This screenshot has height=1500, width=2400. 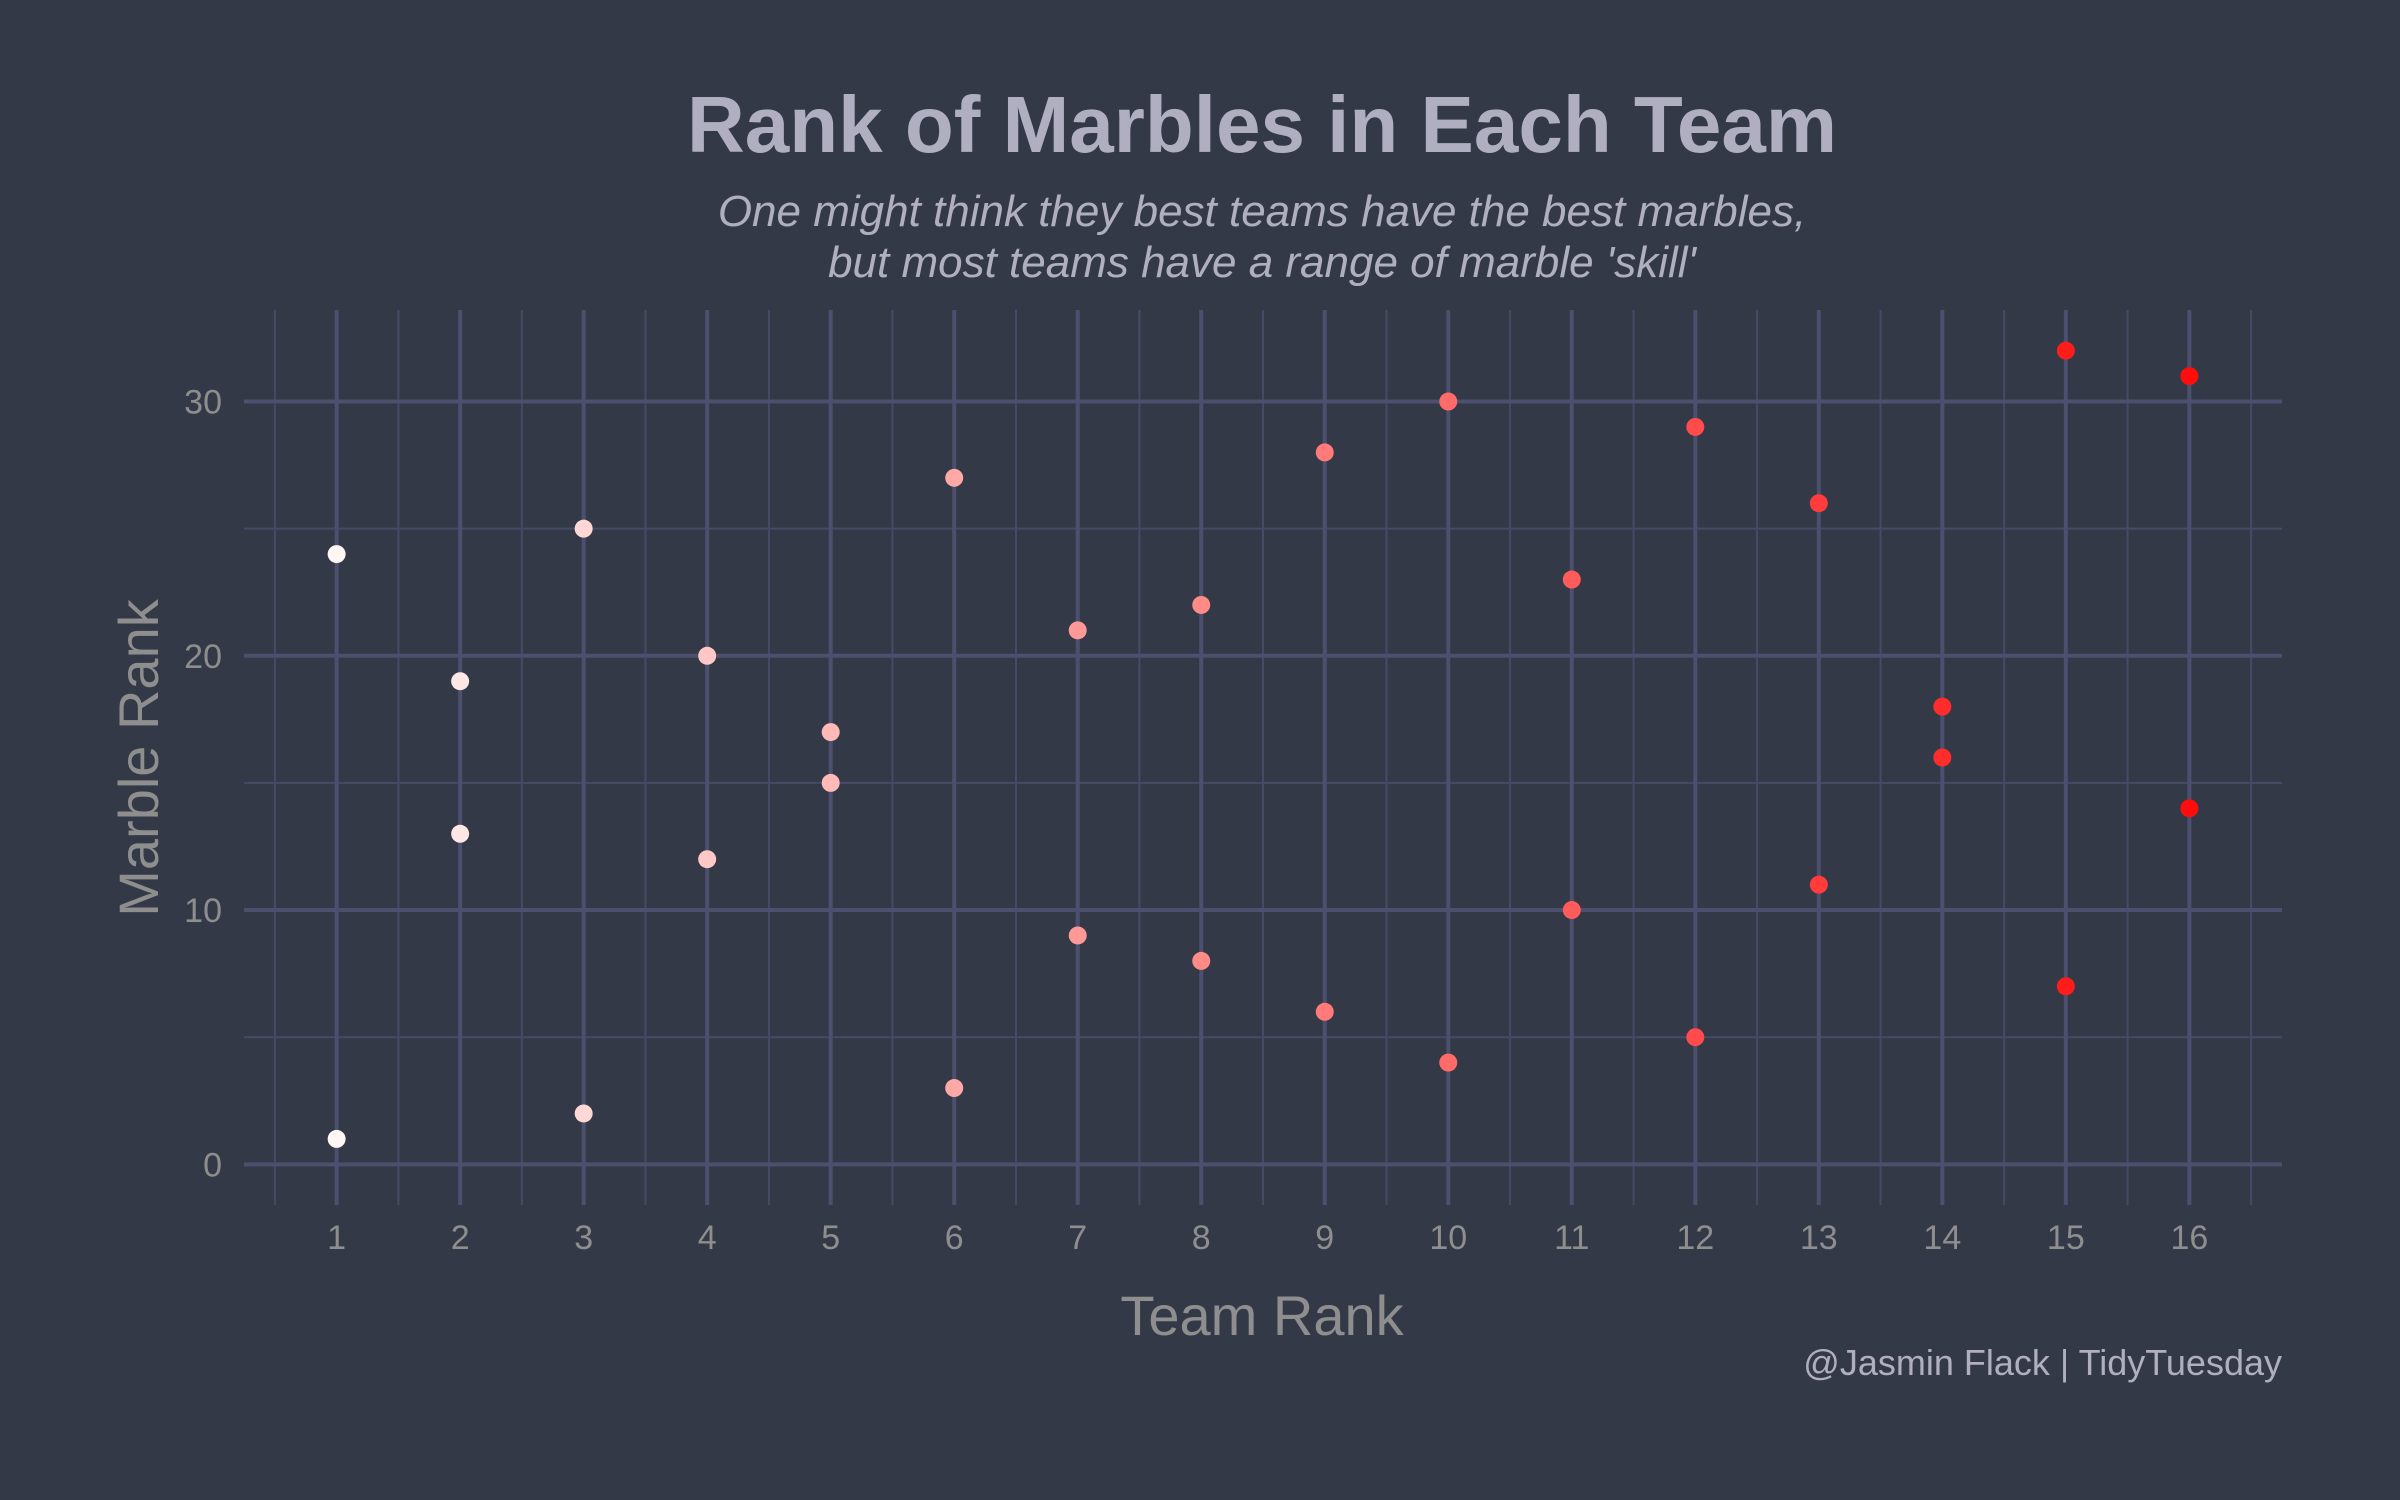 What do you see at coordinates (1262, 1315) in the screenshot?
I see `x-axis-title: Team Rank` at bounding box center [1262, 1315].